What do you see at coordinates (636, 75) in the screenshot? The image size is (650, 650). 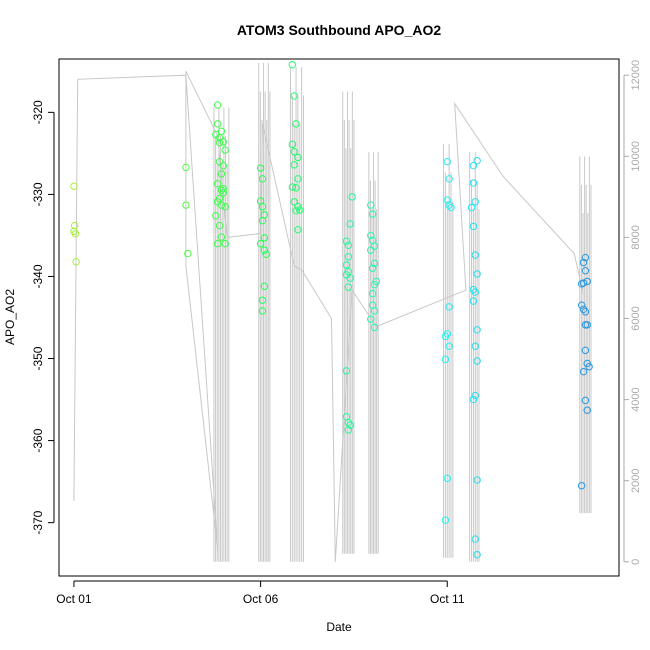 I see `y2-tick-label: 12000` at bounding box center [636, 75].